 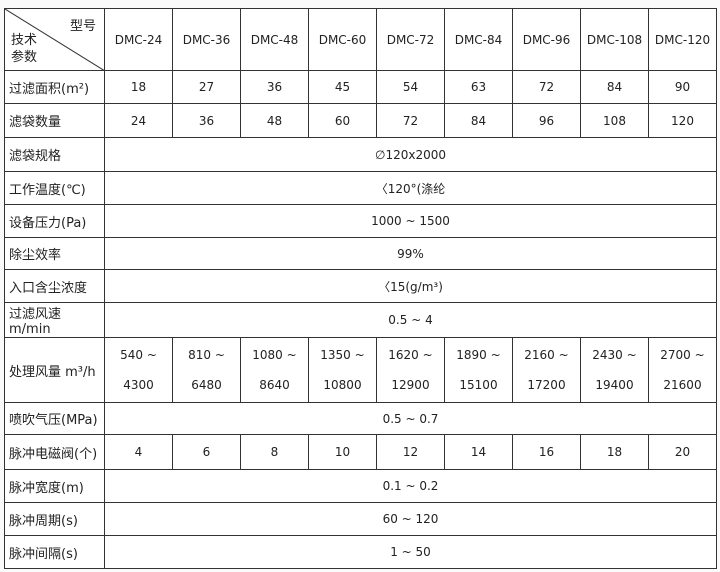 I want to click on spec-row: 工作温度(℃) 〈120°(涤纶, so click(x=360, y=188).